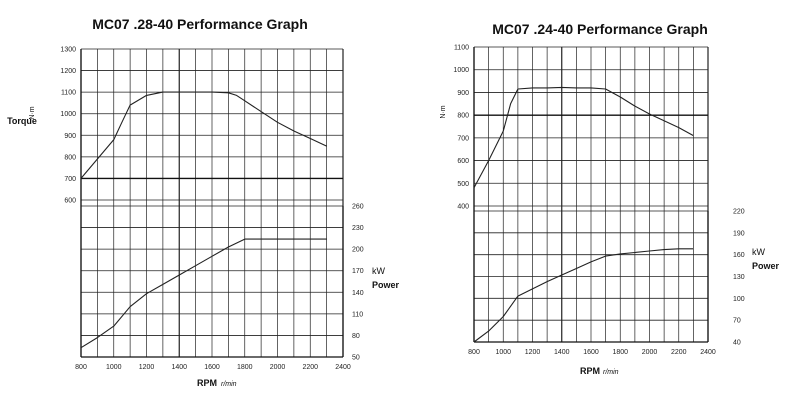  I want to click on power-tick-label: 200, so click(358, 250).